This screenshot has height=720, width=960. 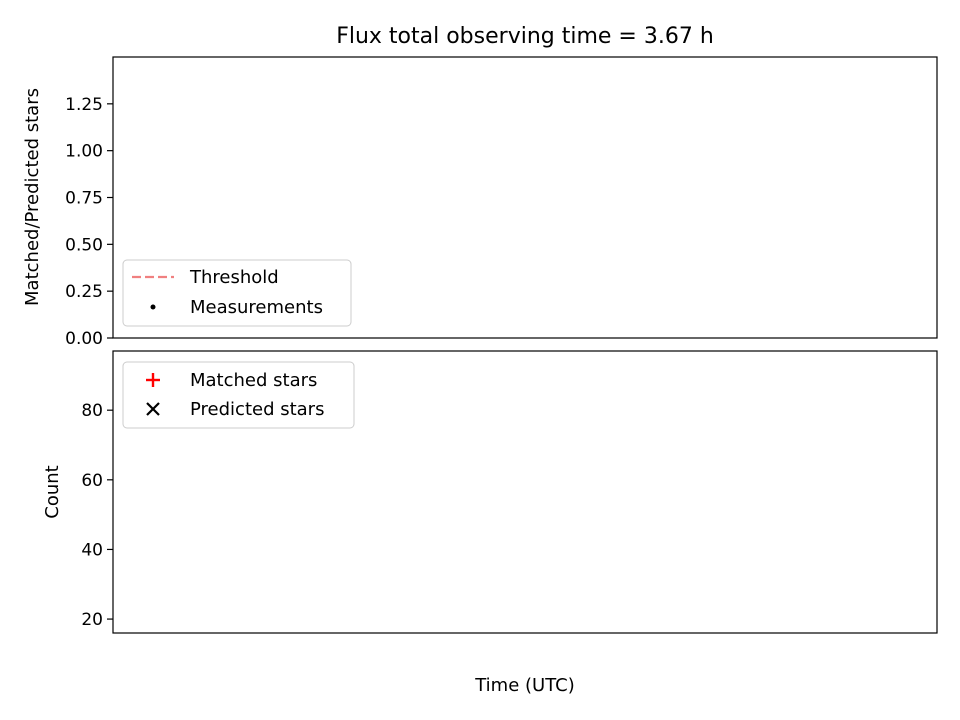 What do you see at coordinates (97, 515) in the screenshot?
I see `bottom-y-axis: 20 40 60 80` at bounding box center [97, 515].